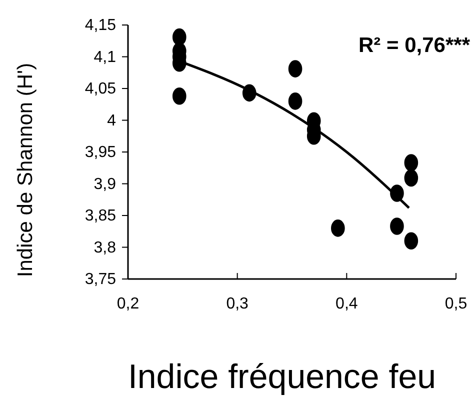  Describe the element at coordinates (100, 279) in the screenshot. I see `y-tick-label: 3,75` at that location.